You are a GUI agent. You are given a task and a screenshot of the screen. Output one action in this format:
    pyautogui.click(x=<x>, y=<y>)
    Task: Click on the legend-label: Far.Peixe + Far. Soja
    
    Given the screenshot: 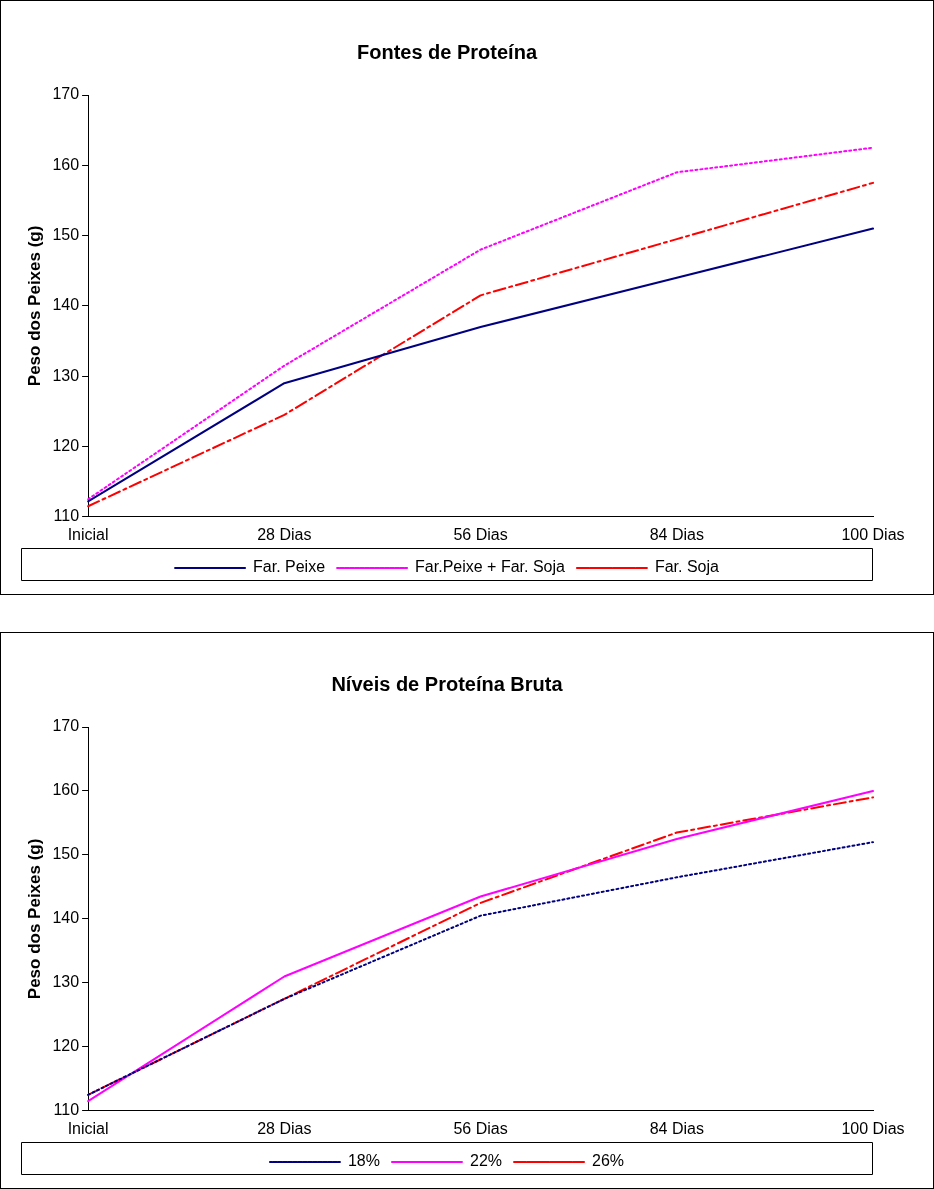 What is the action you would take?
    pyautogui.click(x=490, y=567)
    